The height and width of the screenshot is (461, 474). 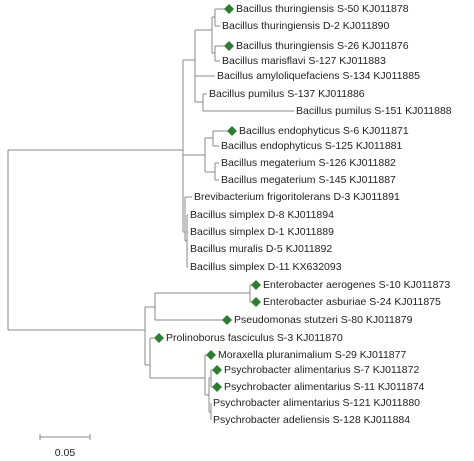 What do you see at coordinates (304, 61) in the screenshot?
I see `leaf-label: Bacillus marisflavi S-127 KJ011883` at bounding box center [304, 61].